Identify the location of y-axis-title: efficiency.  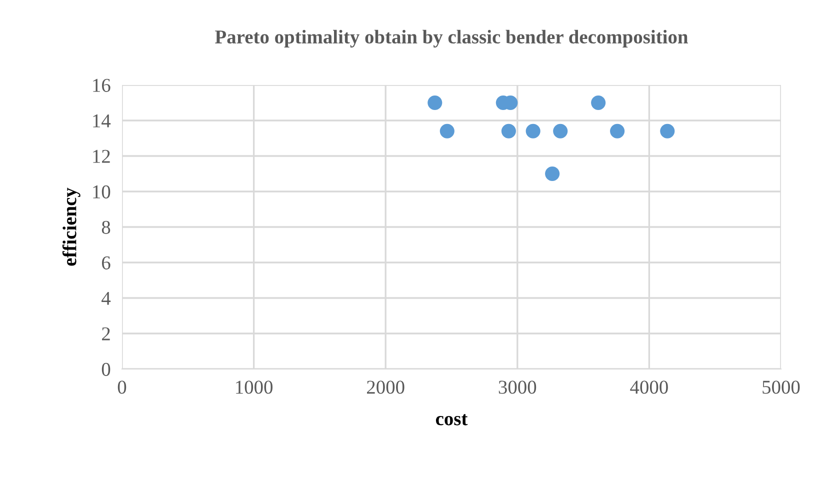
(71, 227).